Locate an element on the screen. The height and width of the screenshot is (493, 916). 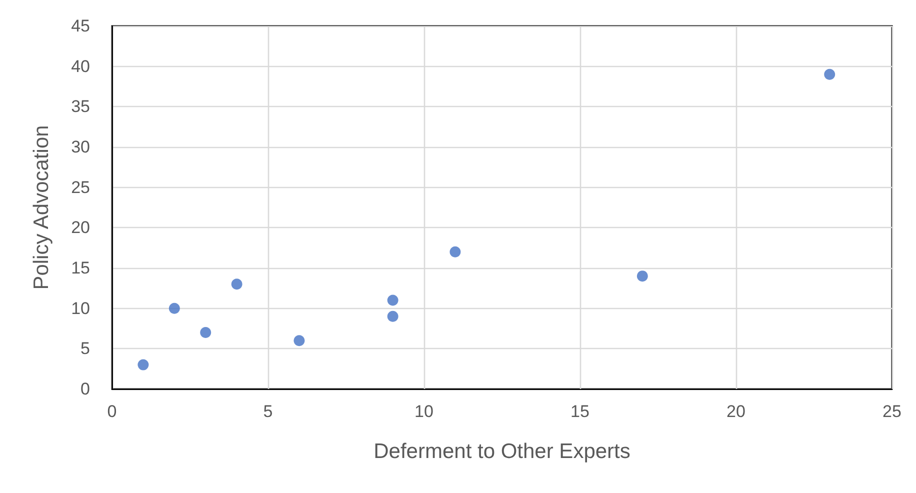
y-tick-label: 15 is located at coordinates (80, 268).